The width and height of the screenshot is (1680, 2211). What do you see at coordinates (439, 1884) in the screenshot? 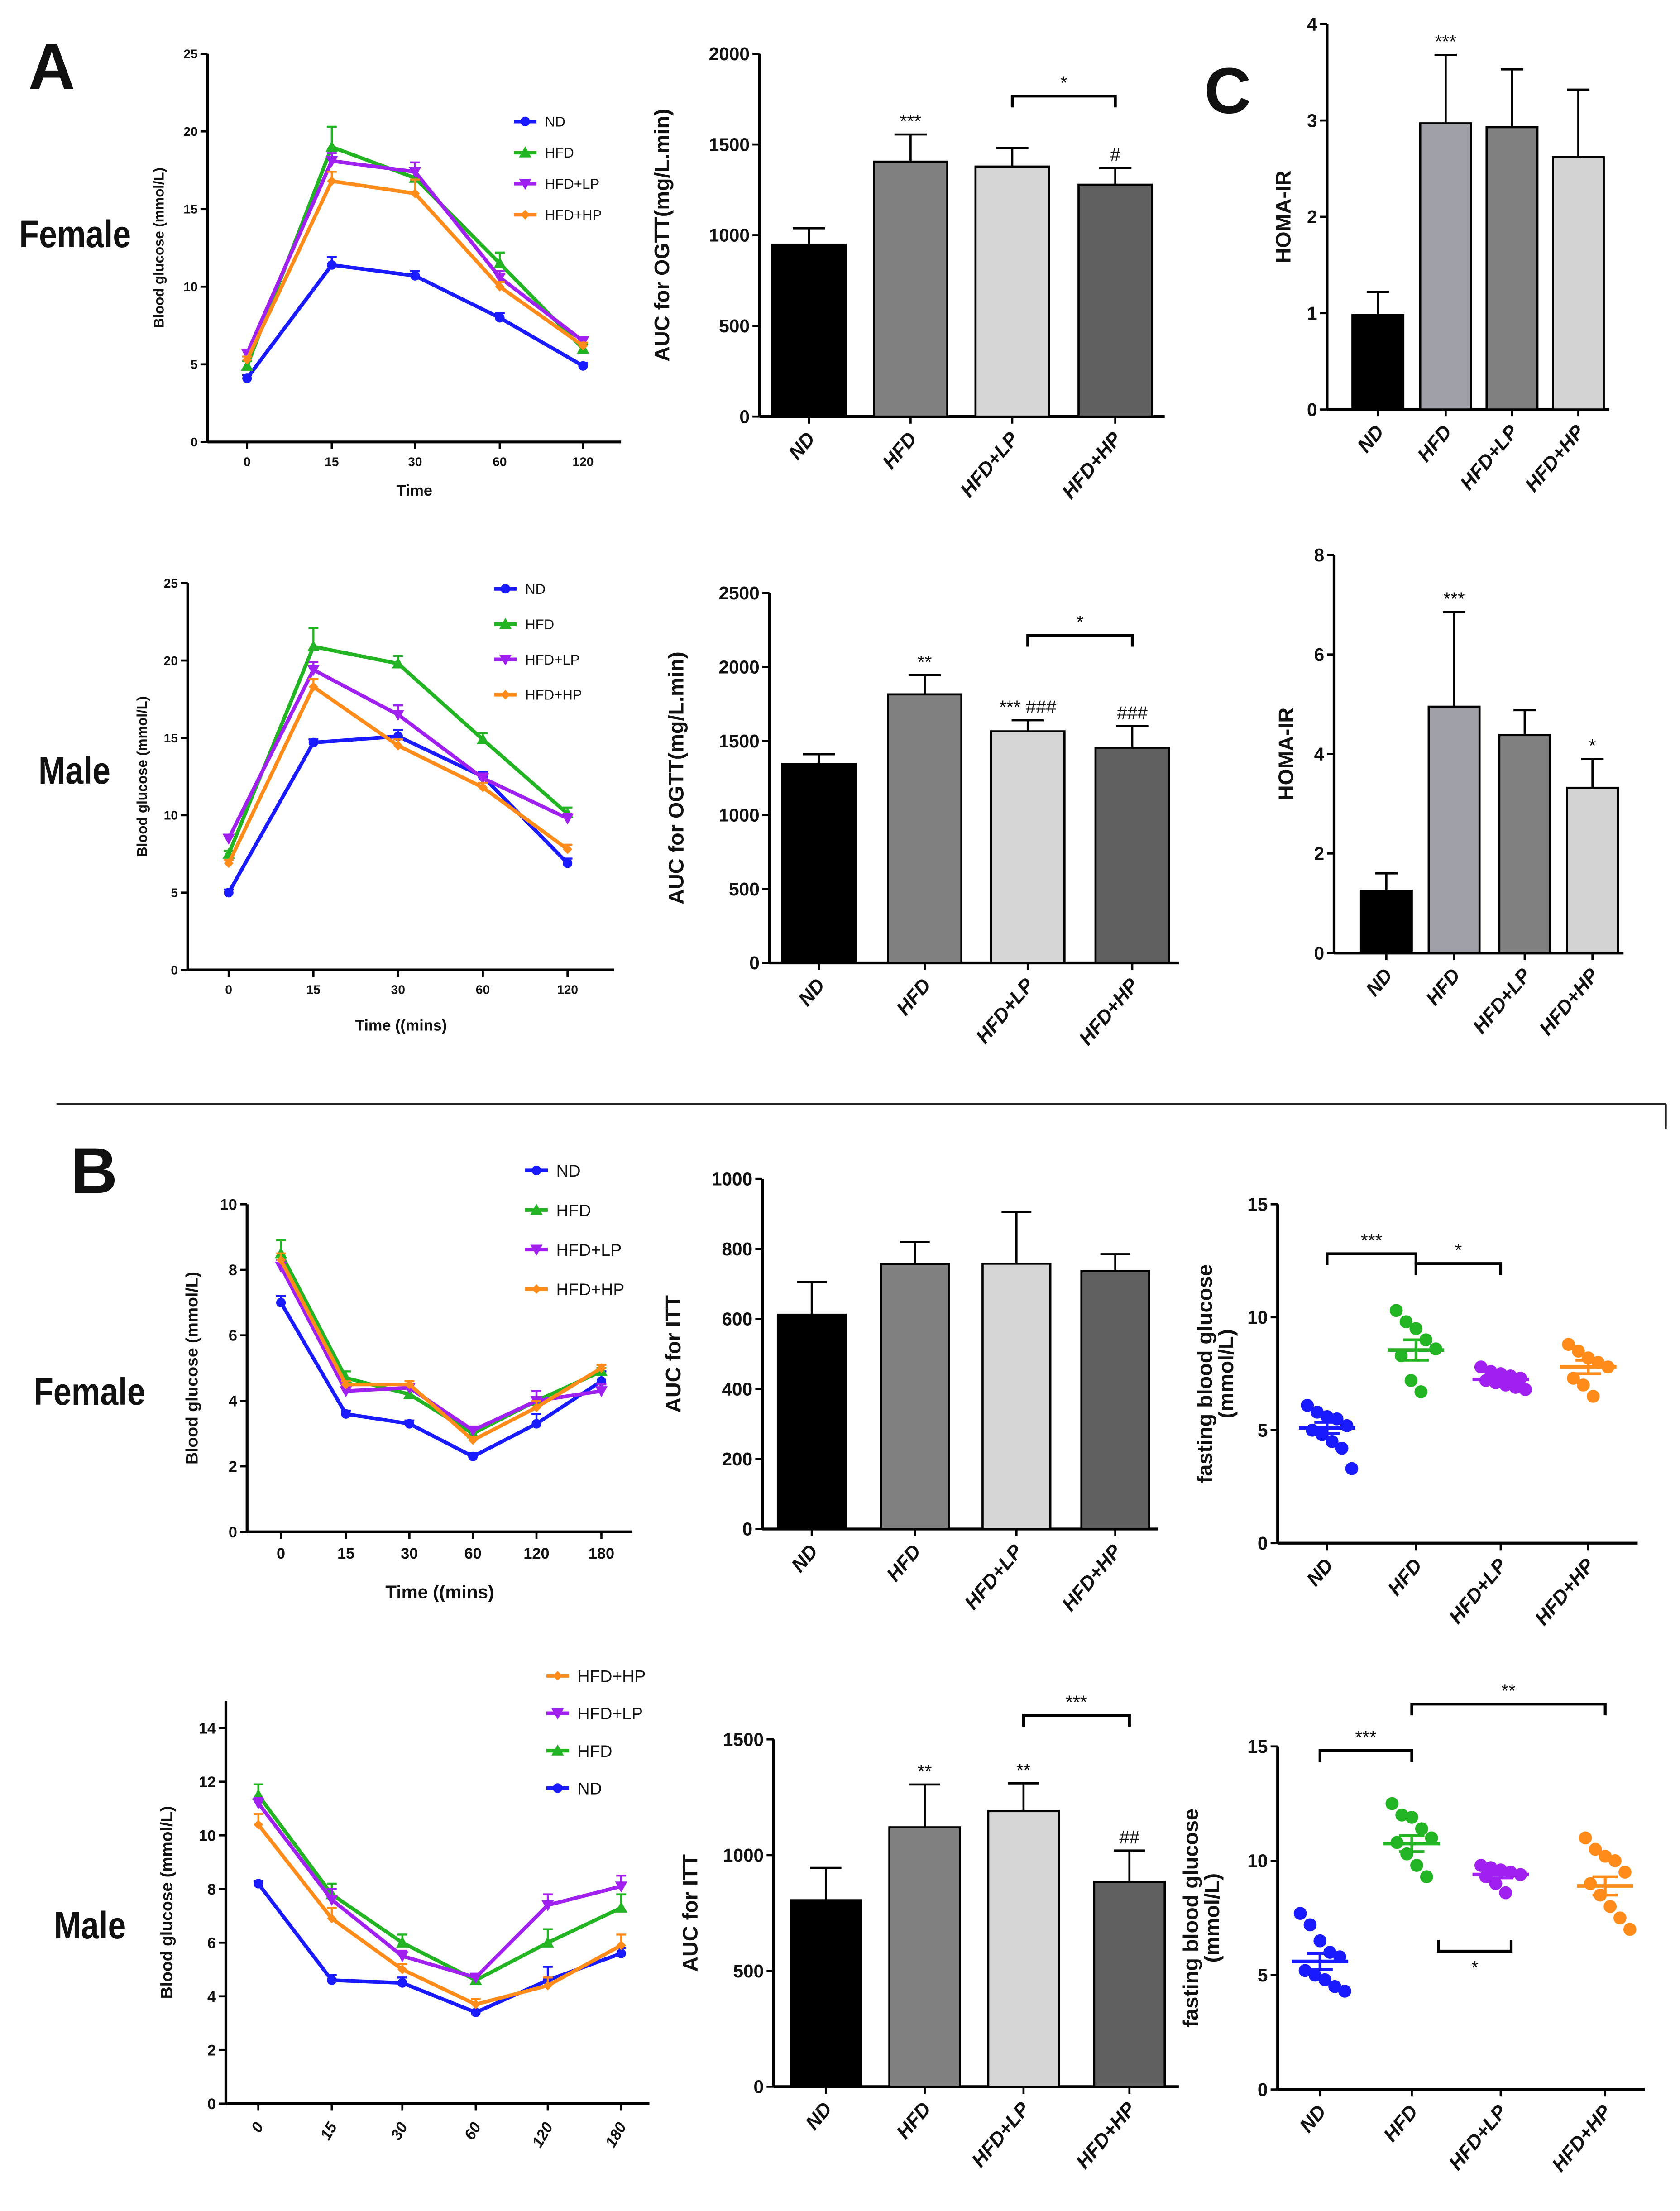
I see `series-hfd` at bounding box center [439, 1884].